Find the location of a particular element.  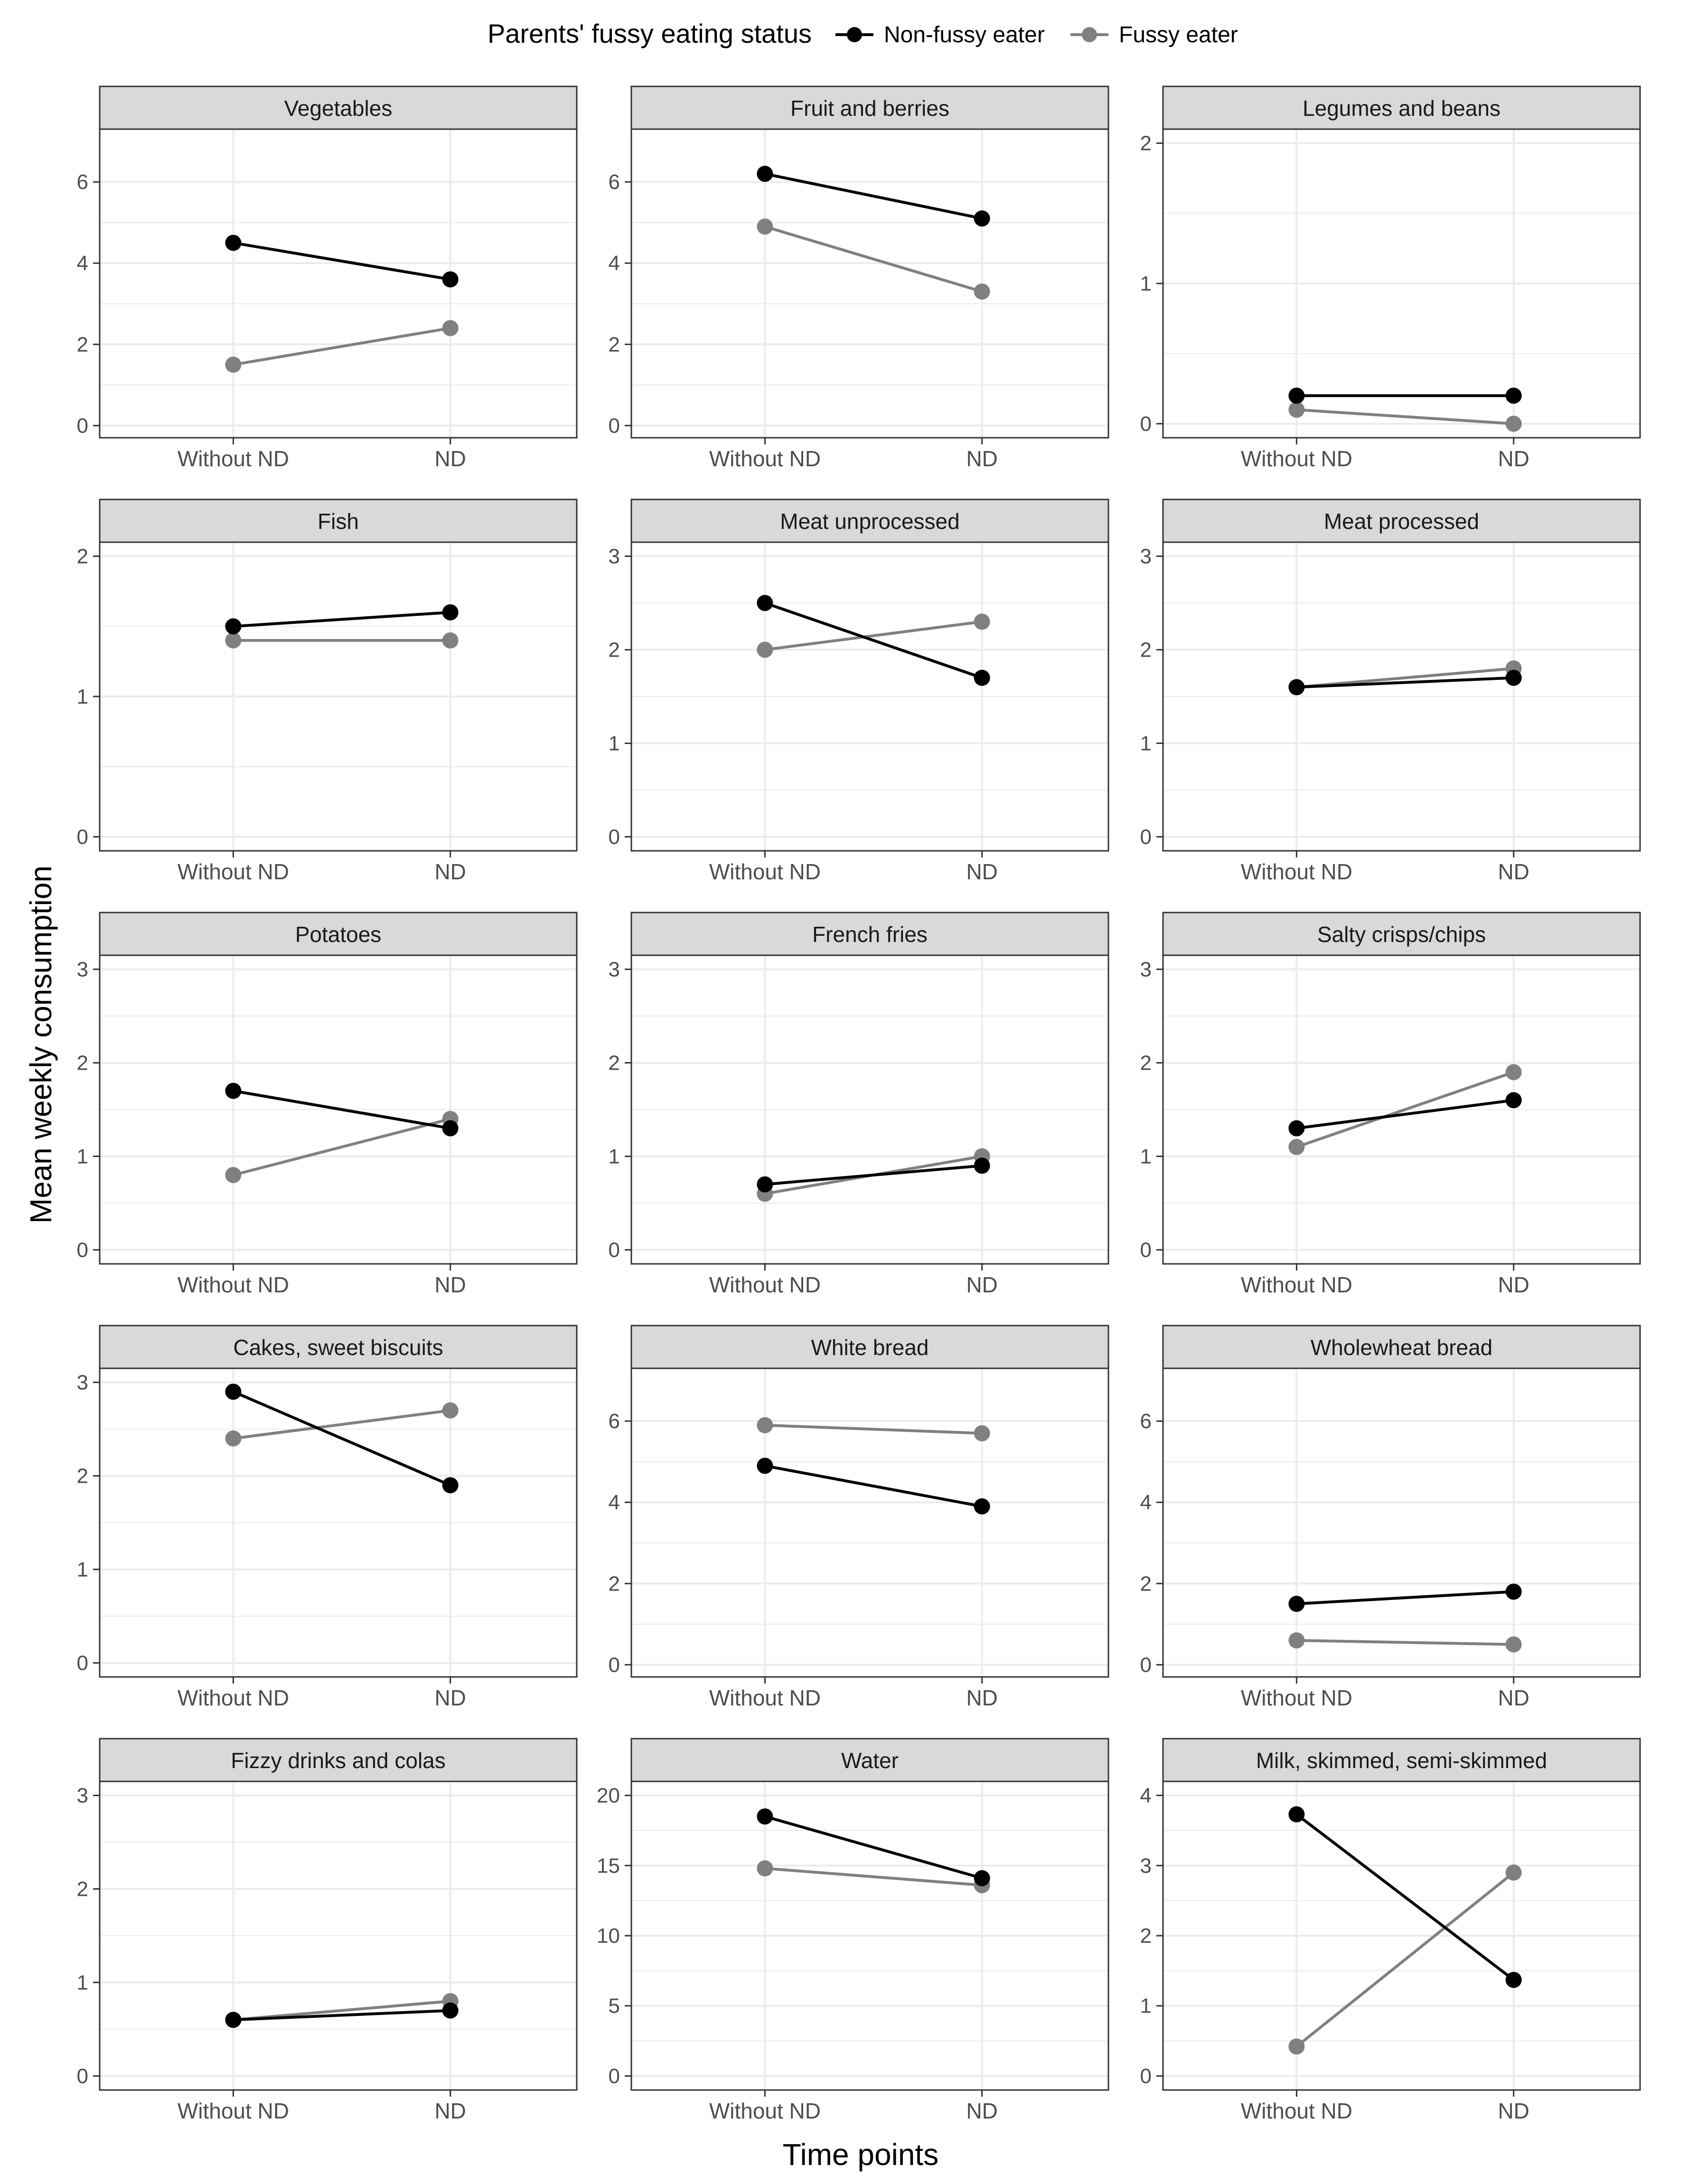

strip-fish is located at coordinates (338, 521).